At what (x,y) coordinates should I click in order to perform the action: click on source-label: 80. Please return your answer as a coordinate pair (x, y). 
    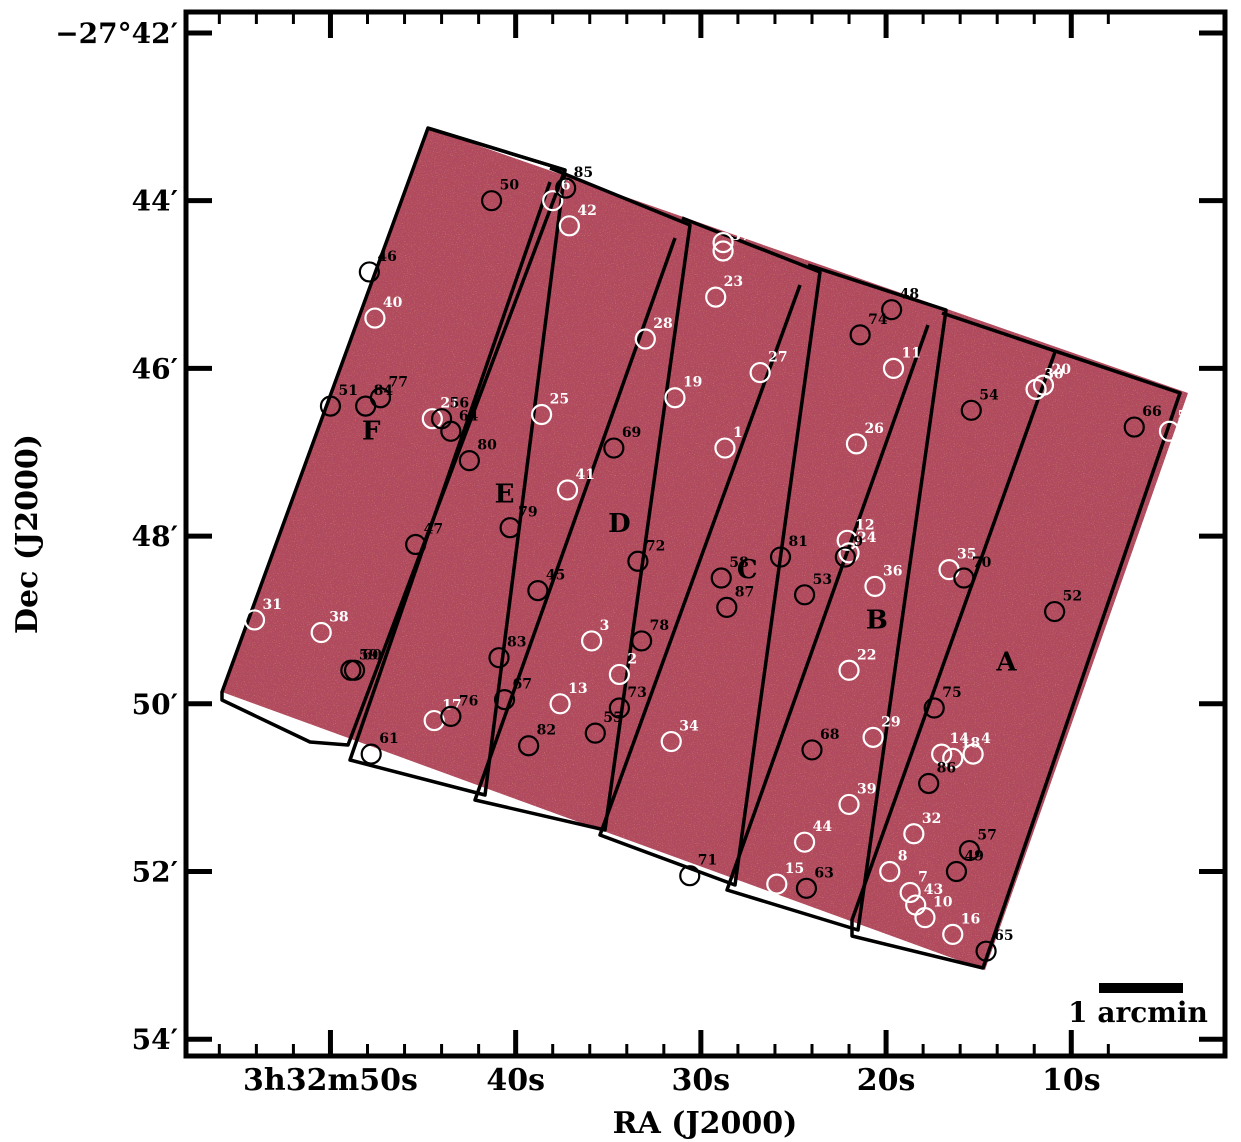
    Looking at the image, I should click on (487, 446).